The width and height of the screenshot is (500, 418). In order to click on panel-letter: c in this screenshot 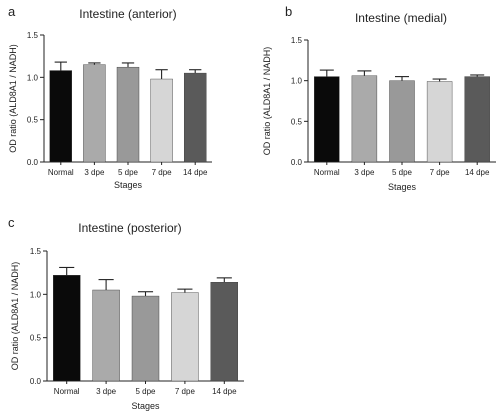, I will do `click(11, 222)`.